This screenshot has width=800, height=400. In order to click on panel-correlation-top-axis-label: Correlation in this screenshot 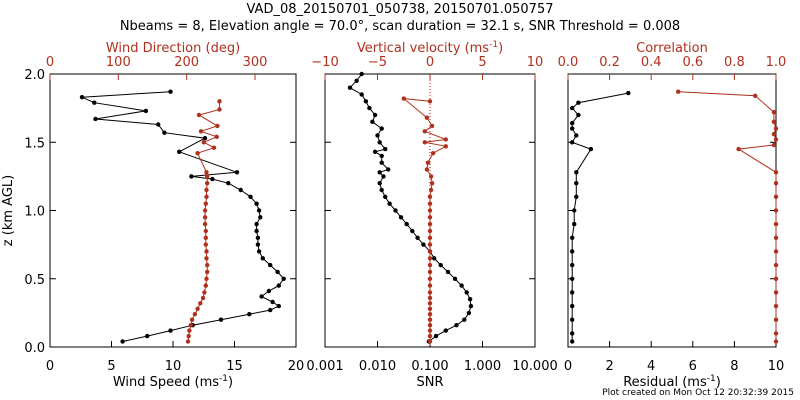, I will do `click(672, 48)`.